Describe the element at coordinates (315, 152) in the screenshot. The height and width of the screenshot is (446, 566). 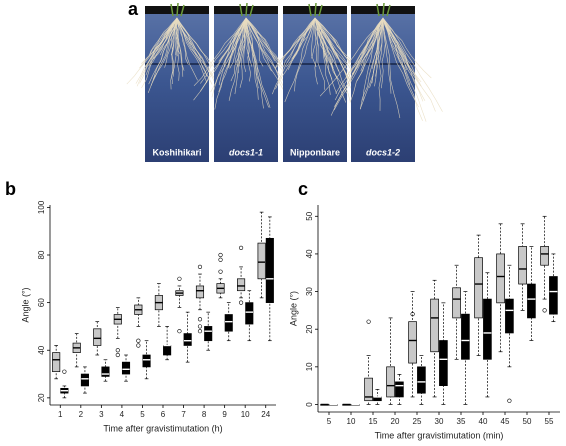
I see `photo-label: Nipponbare` at that location.